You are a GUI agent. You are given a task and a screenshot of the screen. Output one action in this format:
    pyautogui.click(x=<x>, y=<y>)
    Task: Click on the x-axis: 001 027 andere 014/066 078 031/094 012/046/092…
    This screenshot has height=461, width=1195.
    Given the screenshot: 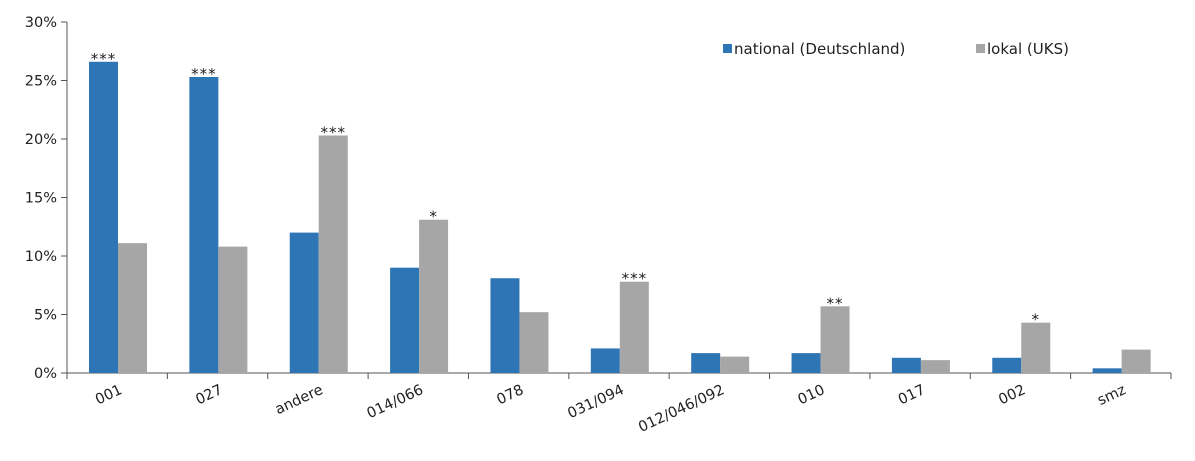 What is the action you would take?
    pyautogui.click(x=619, y=404)
    